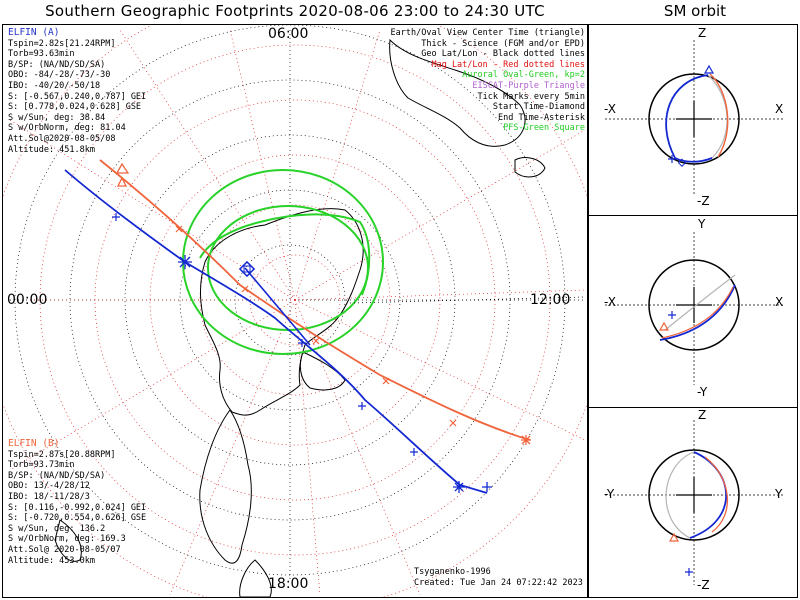 This screenshot has height=600, width=800. What do you see at coordinates (610, 302) in the screenshot?
I see `sm2-left-label: -X` at bounding box center [610, 302].